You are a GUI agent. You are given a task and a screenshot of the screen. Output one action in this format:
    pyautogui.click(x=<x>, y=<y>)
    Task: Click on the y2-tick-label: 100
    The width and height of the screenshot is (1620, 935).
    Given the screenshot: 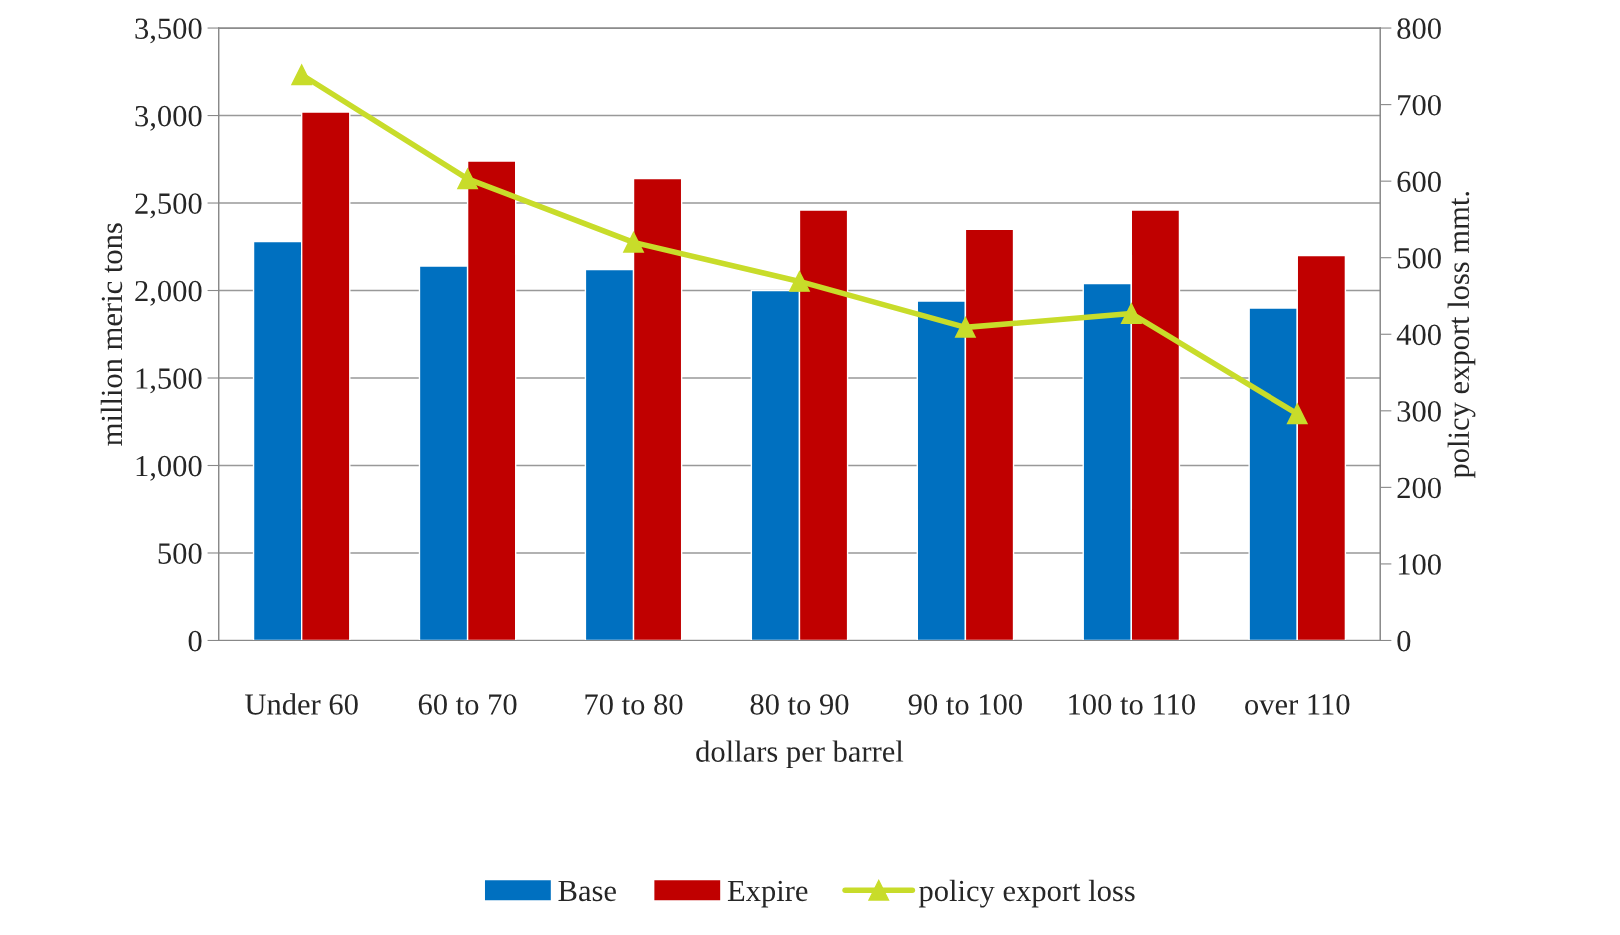 What is the action you would take?
    pyautogui.click(x=1419, y=564)
    